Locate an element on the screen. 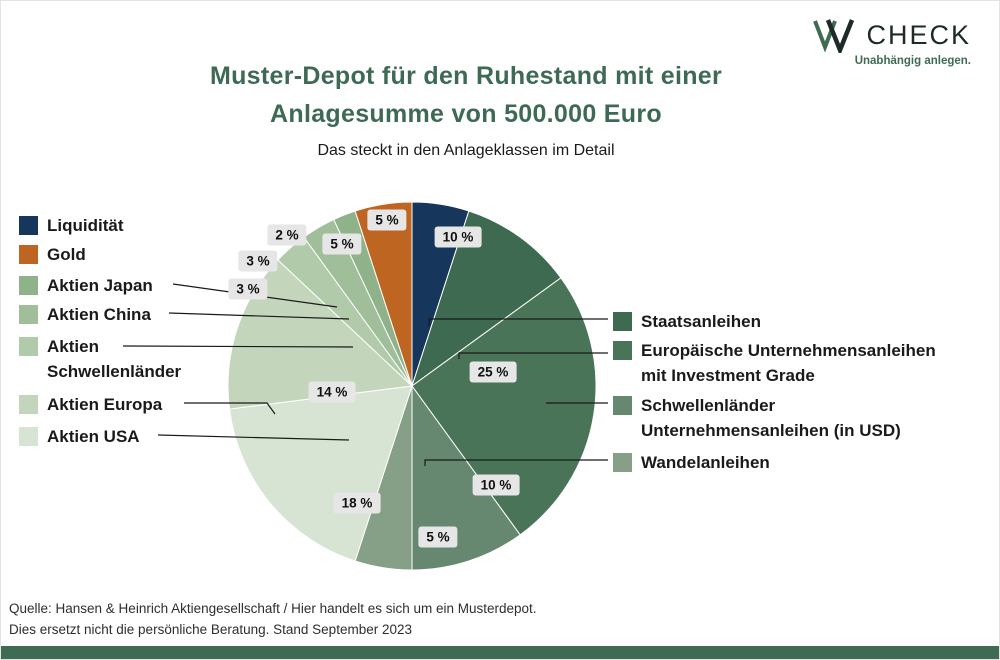 Image resolution: width=1000 pixels, height=660 pixels. value-label: 25 % is located at coordinates (493, 372).